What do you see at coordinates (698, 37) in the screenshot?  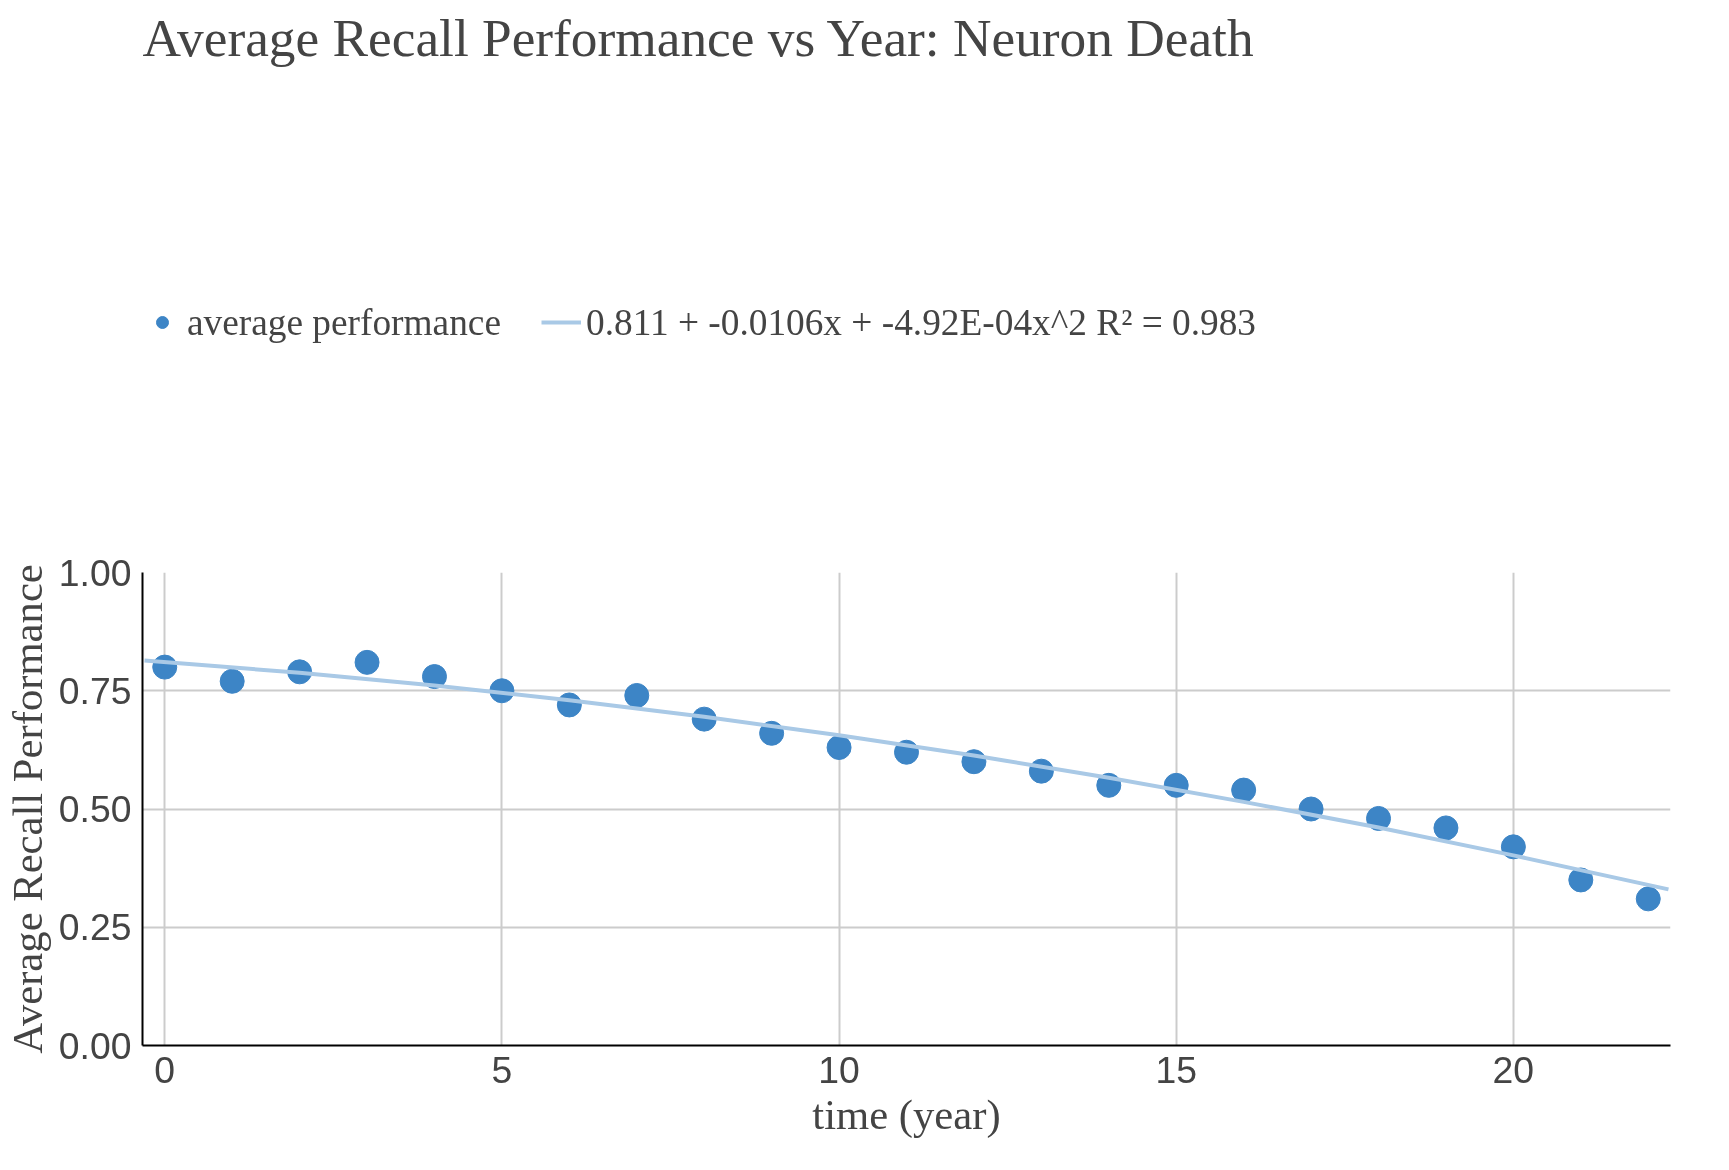 I see `chart-title: Average Recall Performance vs Year: Neuron Death` at bounding box center [698, 37].